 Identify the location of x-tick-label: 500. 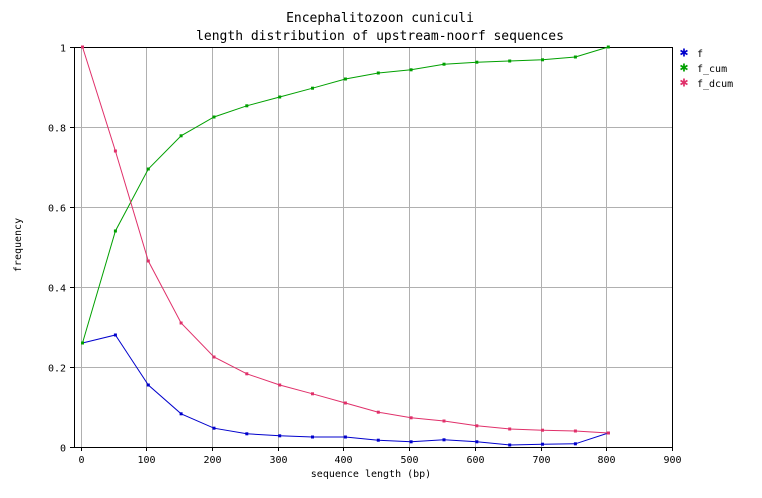
(409, 460).